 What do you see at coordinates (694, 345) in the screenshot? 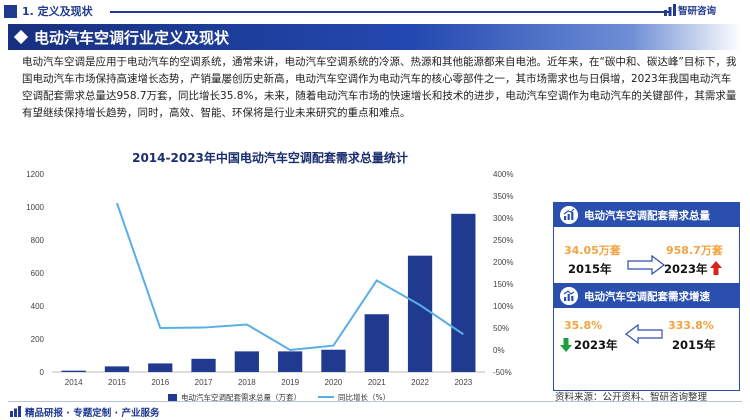
I see `growth-2015-year: 2015年` at bounding box center [694, 345].